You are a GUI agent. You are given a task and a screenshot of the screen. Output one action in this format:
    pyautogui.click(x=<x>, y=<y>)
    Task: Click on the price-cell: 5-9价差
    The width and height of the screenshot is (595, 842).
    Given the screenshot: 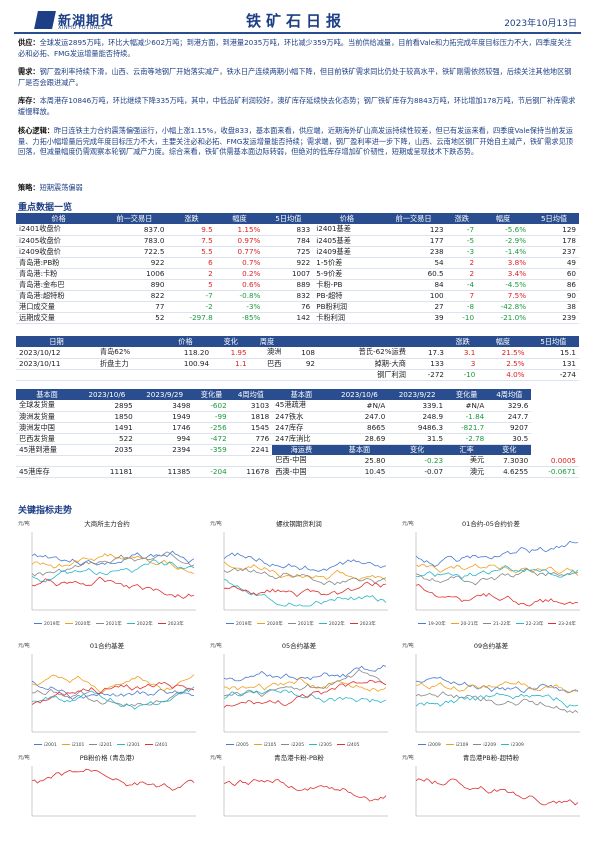 What is the action you would take?
    pyautogui.click(x=347, y=274)
    